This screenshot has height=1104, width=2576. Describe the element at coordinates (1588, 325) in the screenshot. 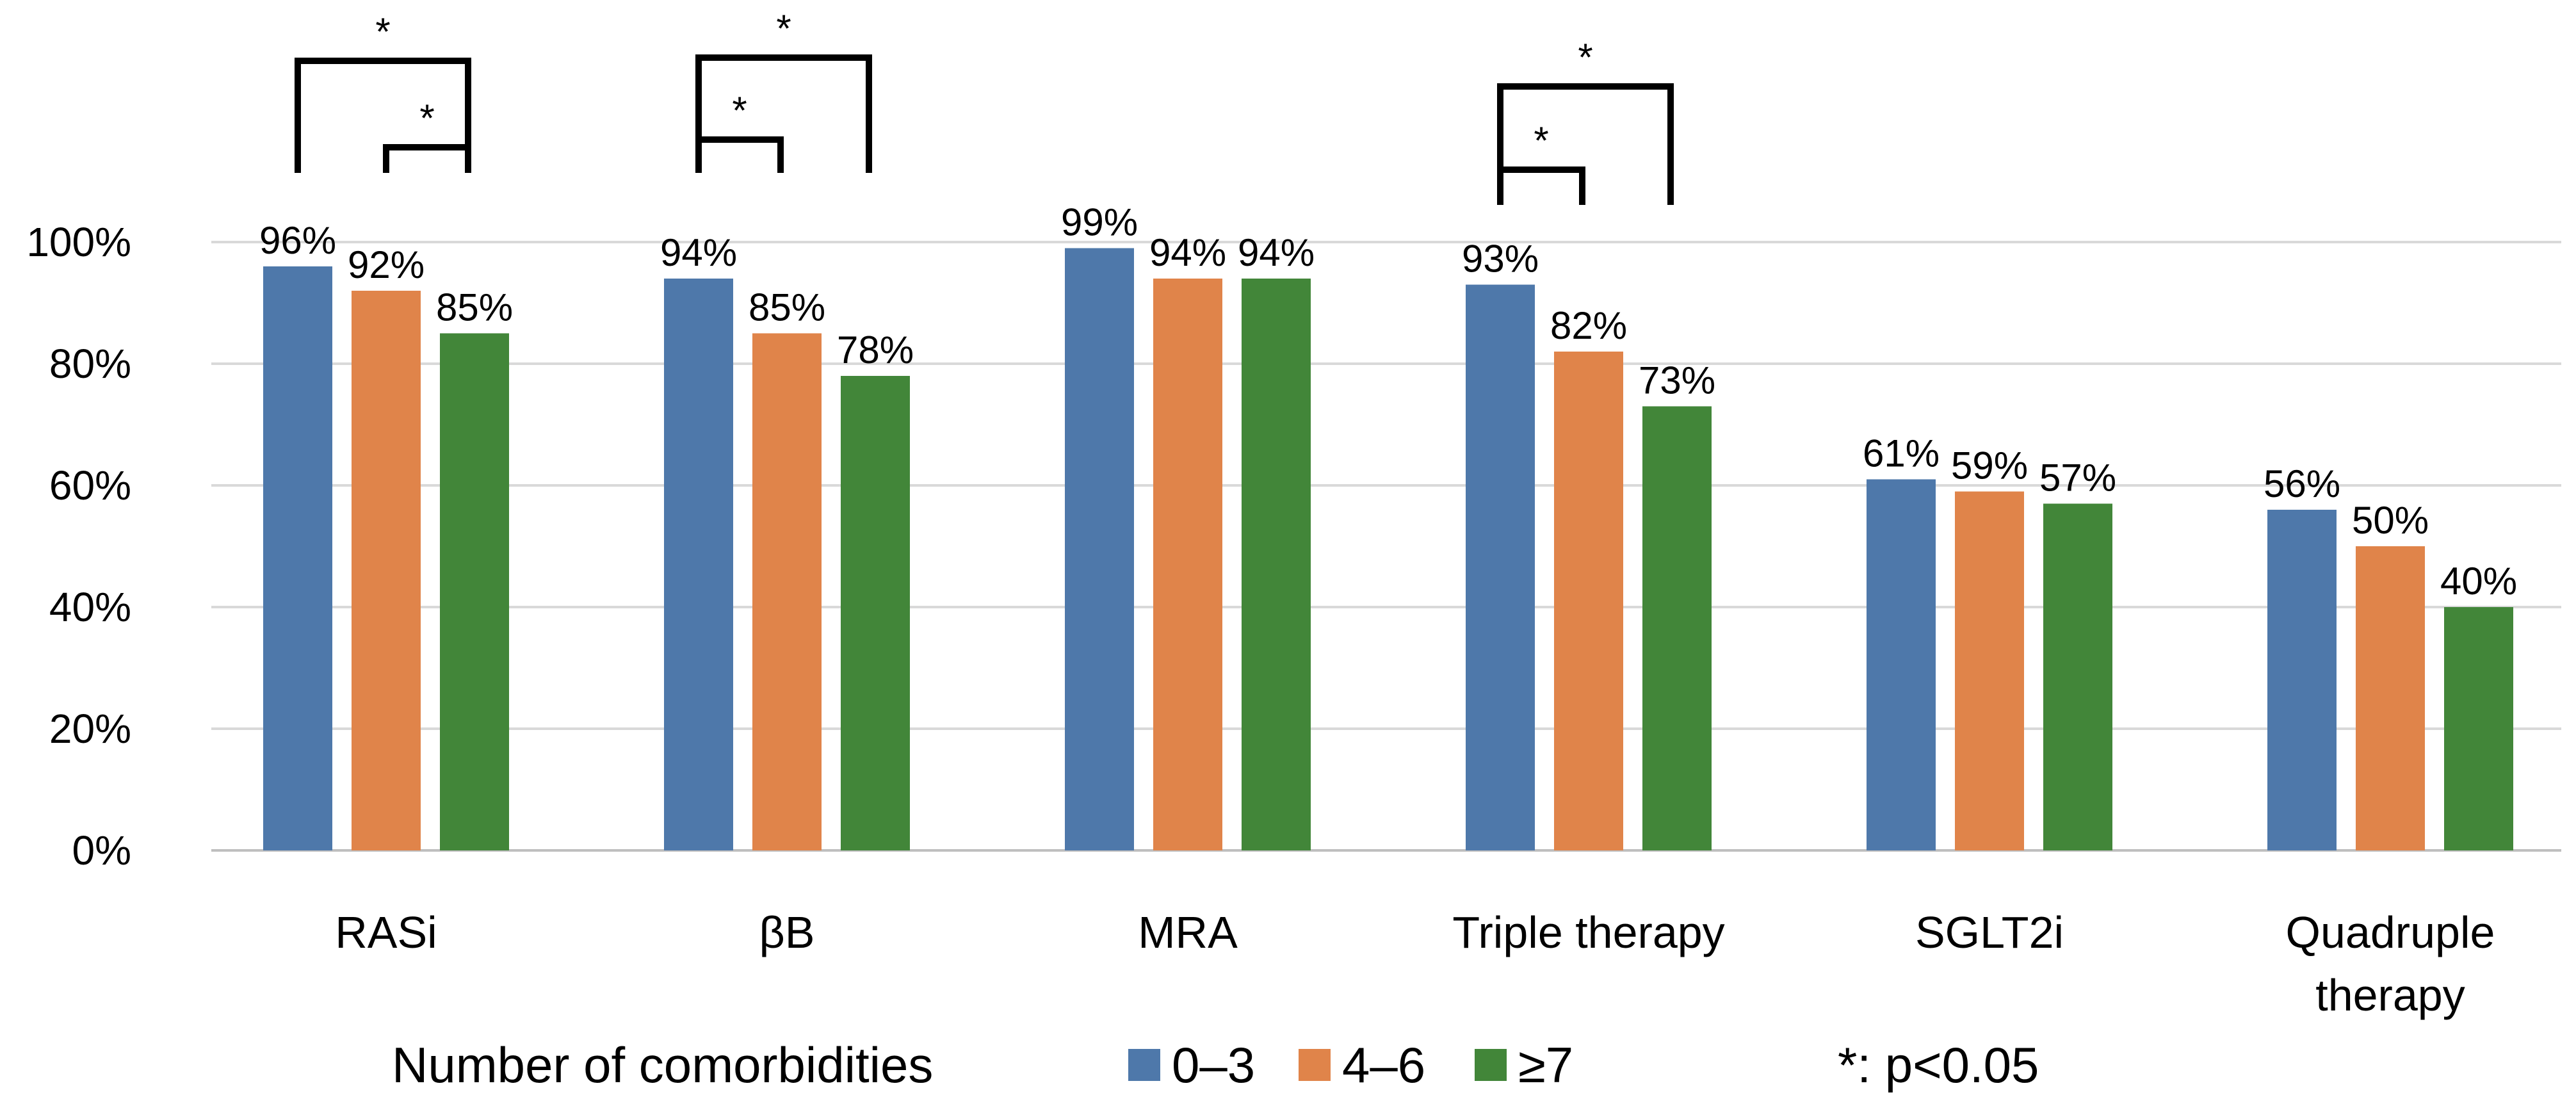

I see `data-label: 82%` at that location.